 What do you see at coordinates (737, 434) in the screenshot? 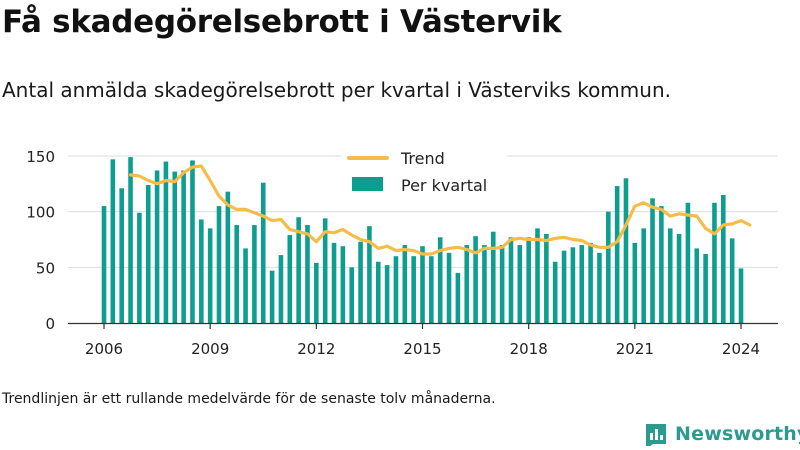
I see `brand-name: Newsworthy` at bounding box center [737, 434].